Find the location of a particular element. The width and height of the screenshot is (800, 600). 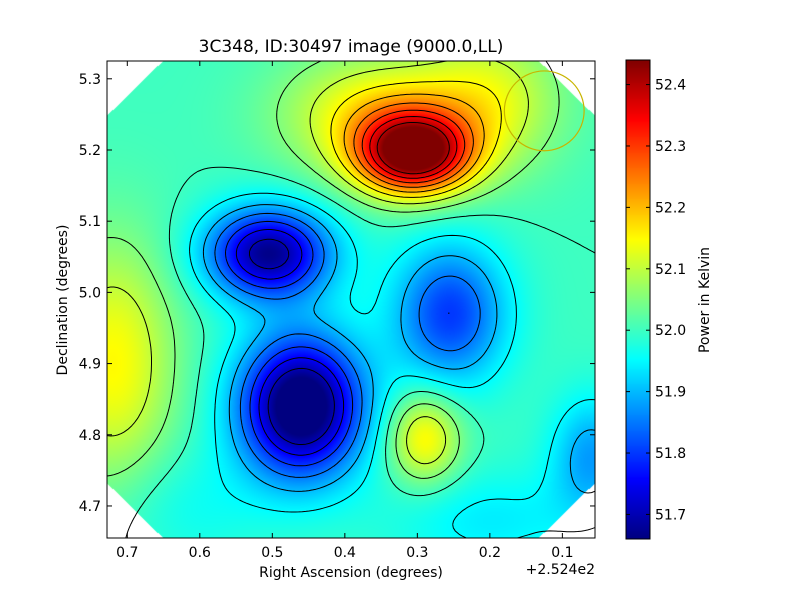

x-tick-label: 0.7 is located at coordinates (127, 553).